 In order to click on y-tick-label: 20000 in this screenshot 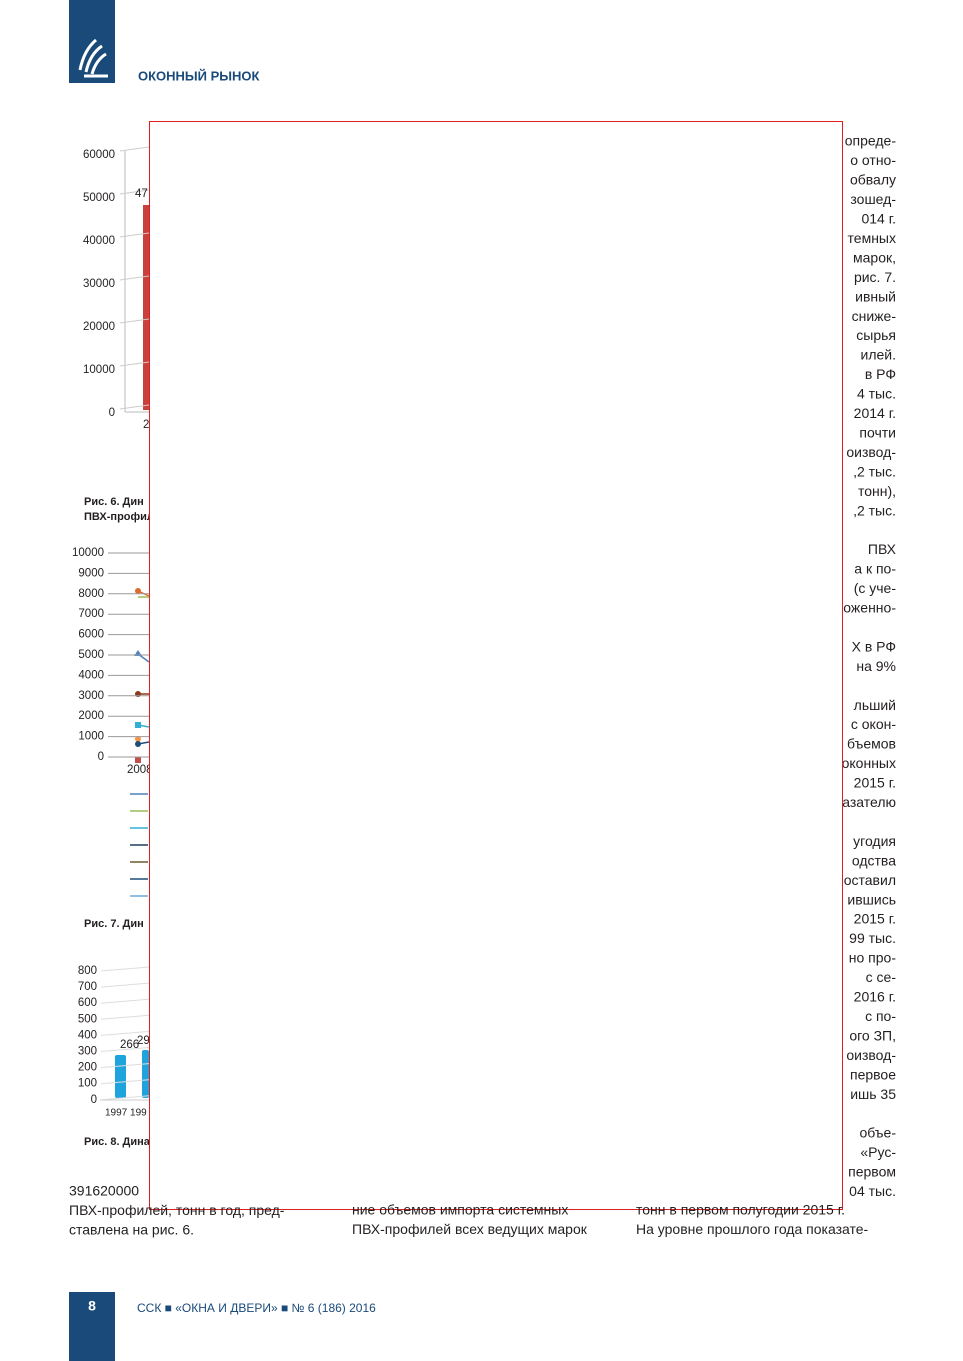, I will do `click(99, 327)`.